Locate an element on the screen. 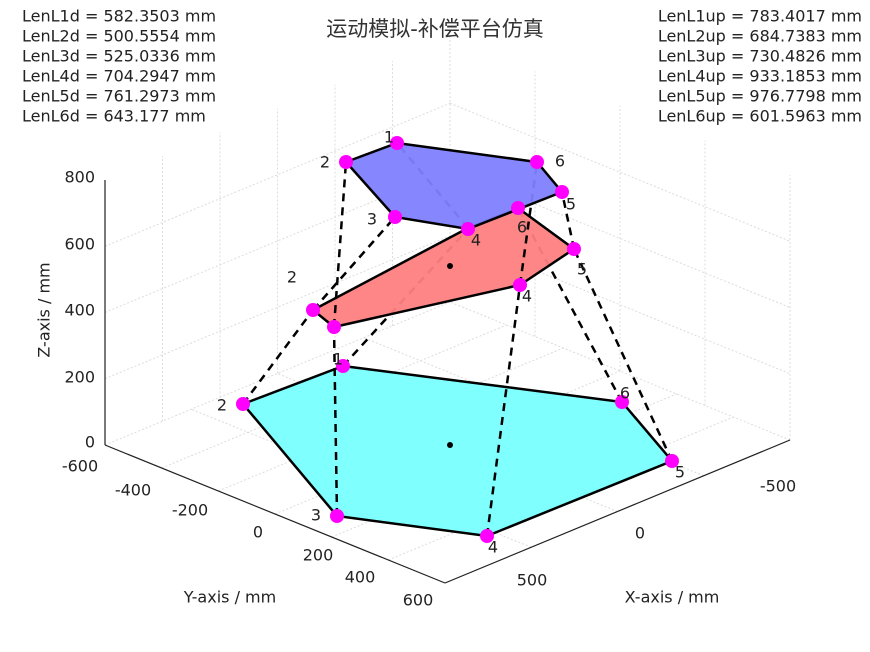  x-tick-label: 0 is located at coordinates (640, 533).